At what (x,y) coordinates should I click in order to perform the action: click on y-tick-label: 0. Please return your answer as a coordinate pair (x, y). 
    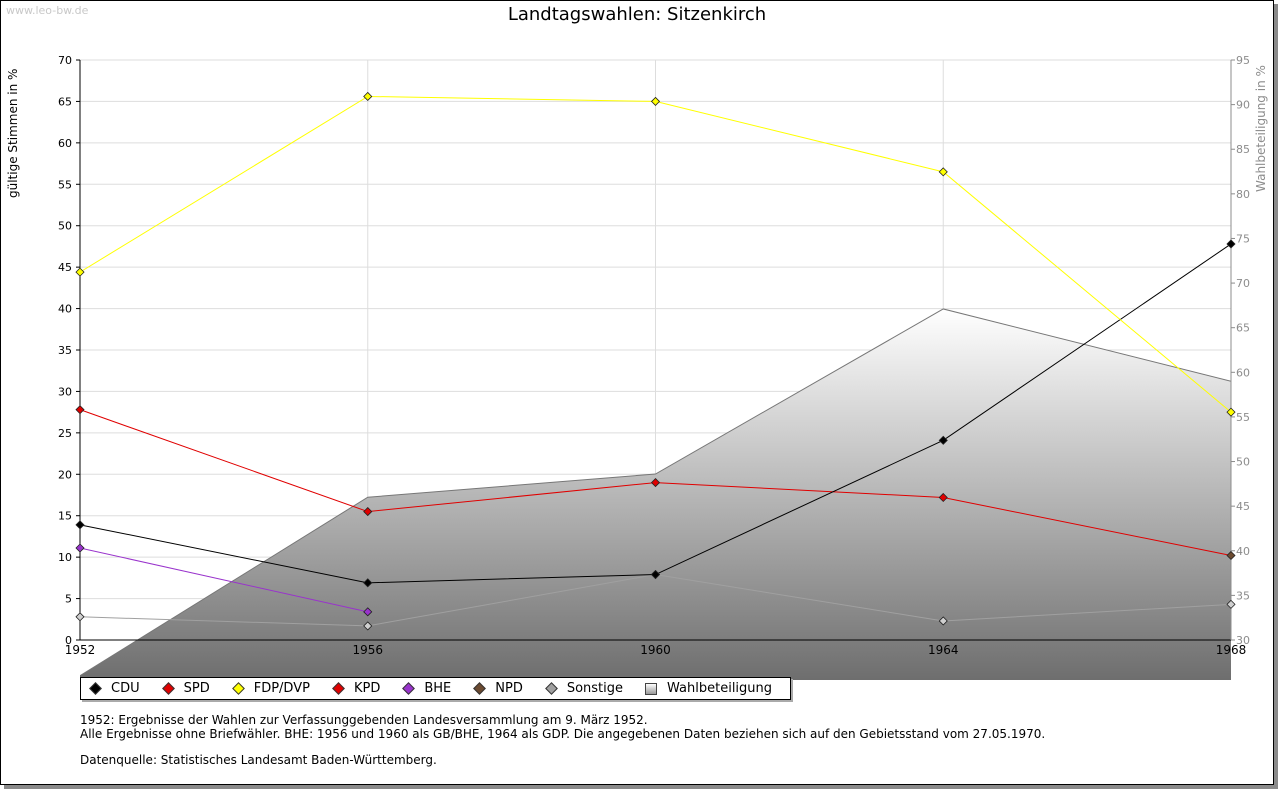
    Looking at the image, I should click on (68, 640).